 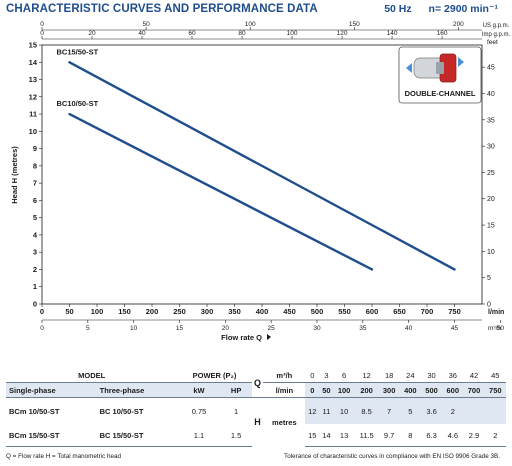 I want to click on footer-legend: Q = Flow rate H = Total manometric head, so click(x=64, y=456).